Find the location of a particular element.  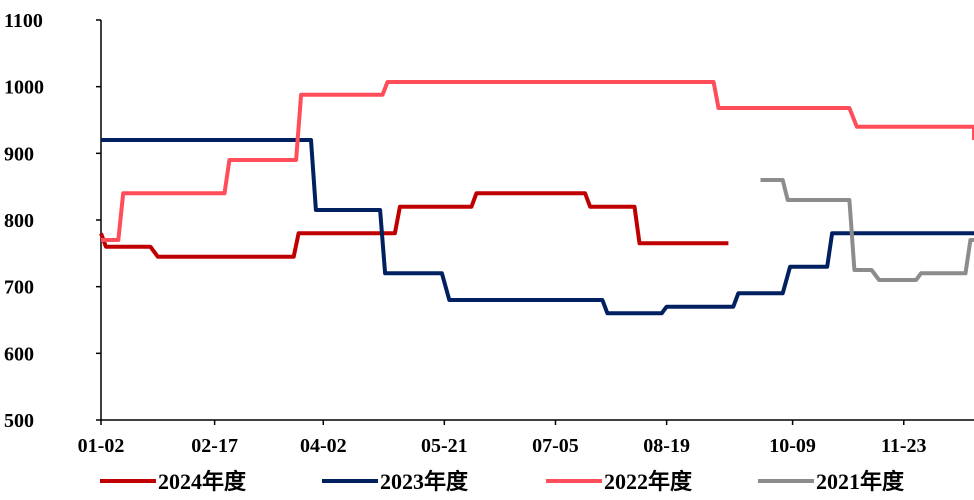

x-tick-label: 07-05 is located at coordinates (555, 446).